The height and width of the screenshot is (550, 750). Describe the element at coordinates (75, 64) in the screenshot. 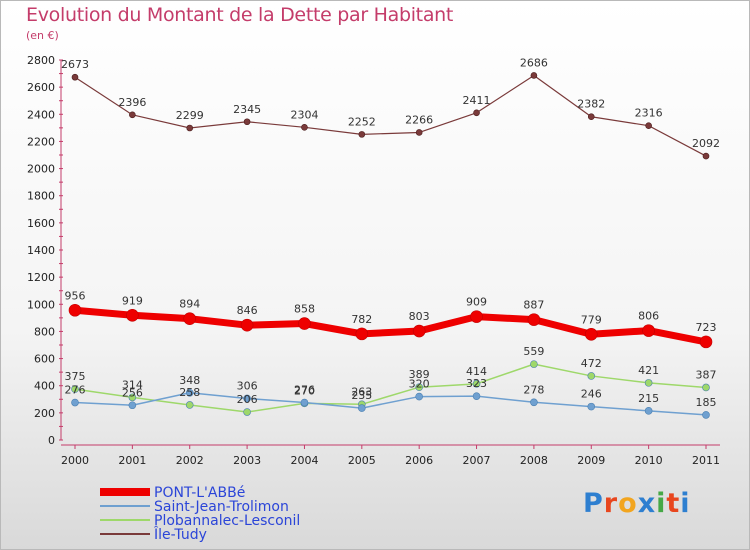

I see `data-label: 2673` at that location.